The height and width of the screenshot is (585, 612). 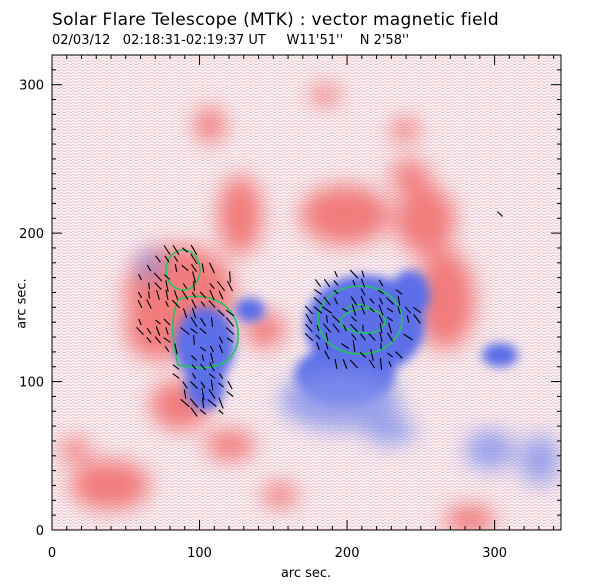 I want to click on x-tick-label: 0, so click(x=52, y=553).